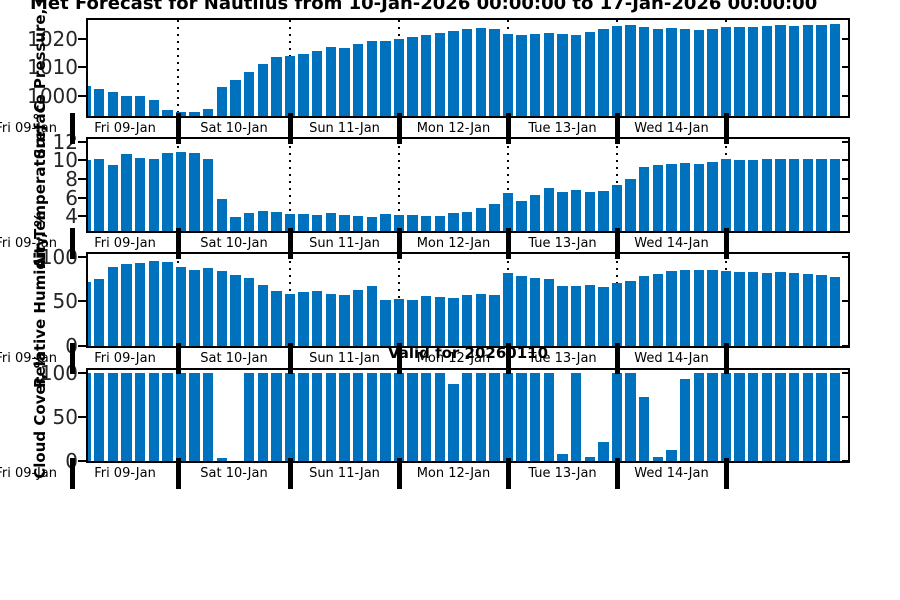 Image resolution: width=900 pixels, height=600 pixels. I want to click on y-tick-label: 1010, so click(52, 67).